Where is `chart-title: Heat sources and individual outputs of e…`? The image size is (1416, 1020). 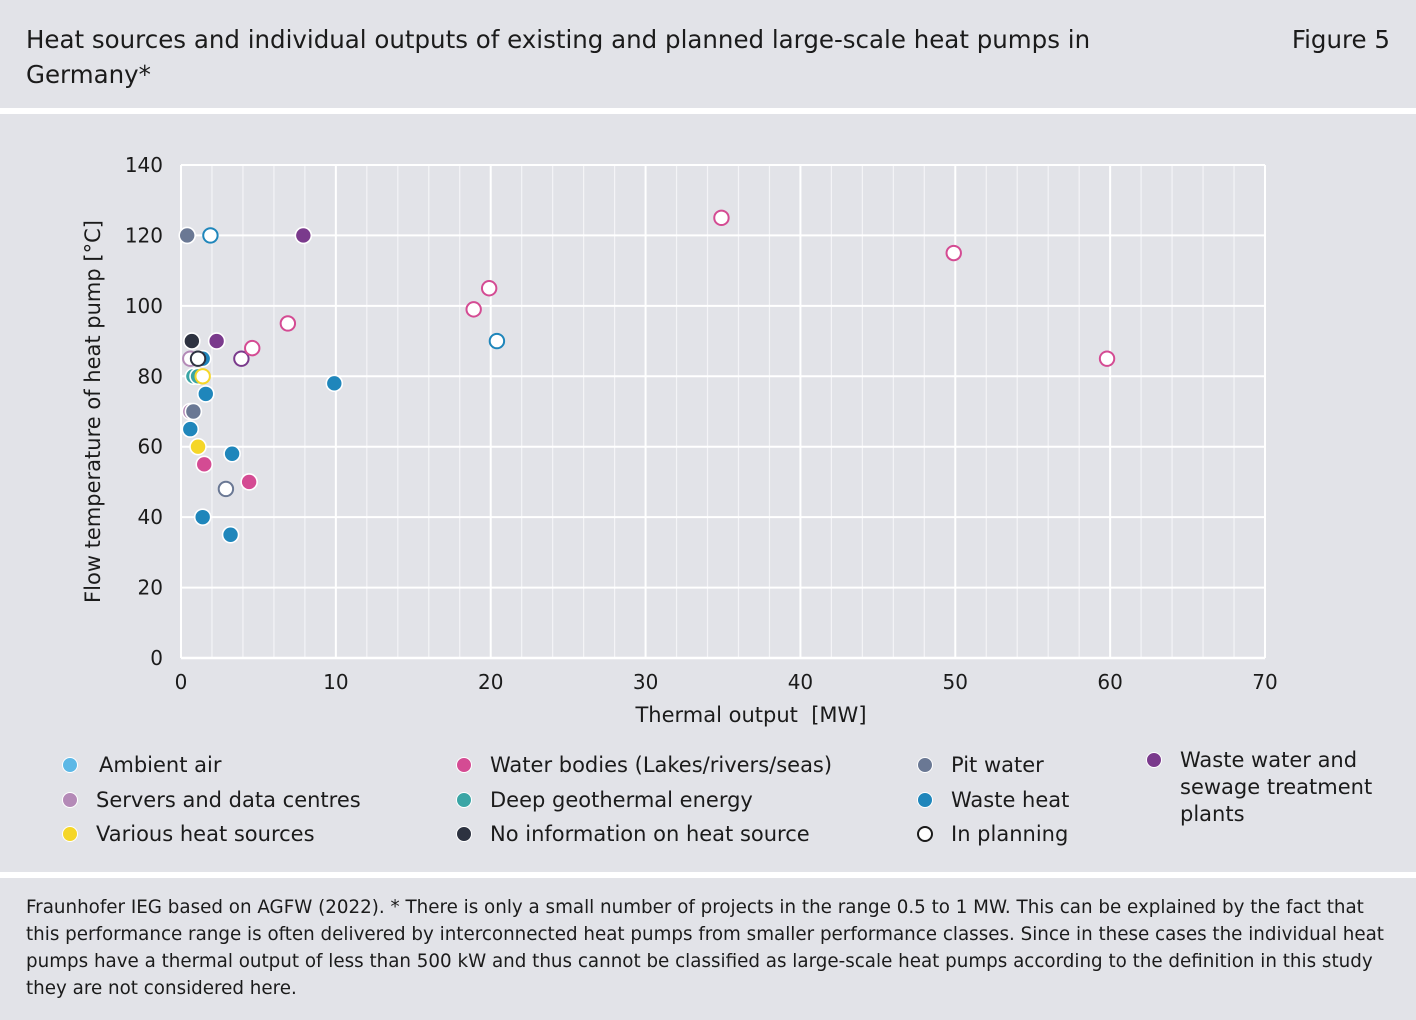
chart-title: Heat sources and individual outputs of e… is located at coordinates (558, 57).